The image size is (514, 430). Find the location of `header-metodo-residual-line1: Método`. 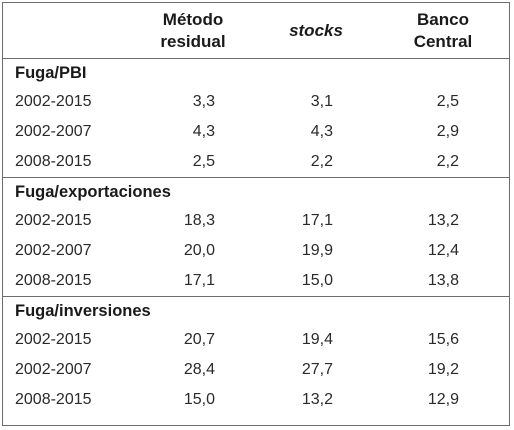

header-metodo-residual-line1: Método is located at coordinates (193, 19).